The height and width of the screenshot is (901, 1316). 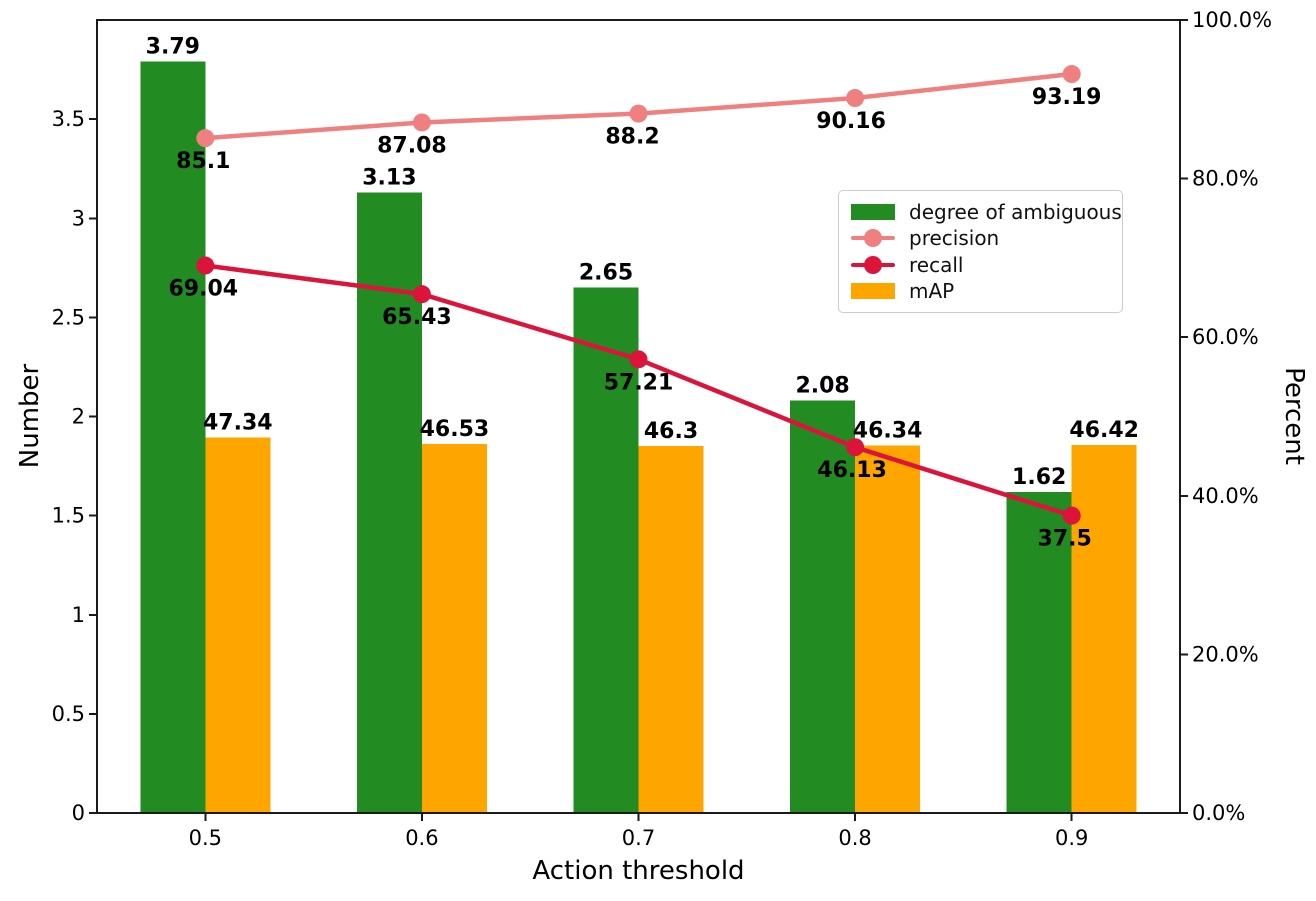 What do you see at coordinates (78, 813) in the screenshot?
I see `left-y-tick-label: 0` at bounding box center [78, 813].